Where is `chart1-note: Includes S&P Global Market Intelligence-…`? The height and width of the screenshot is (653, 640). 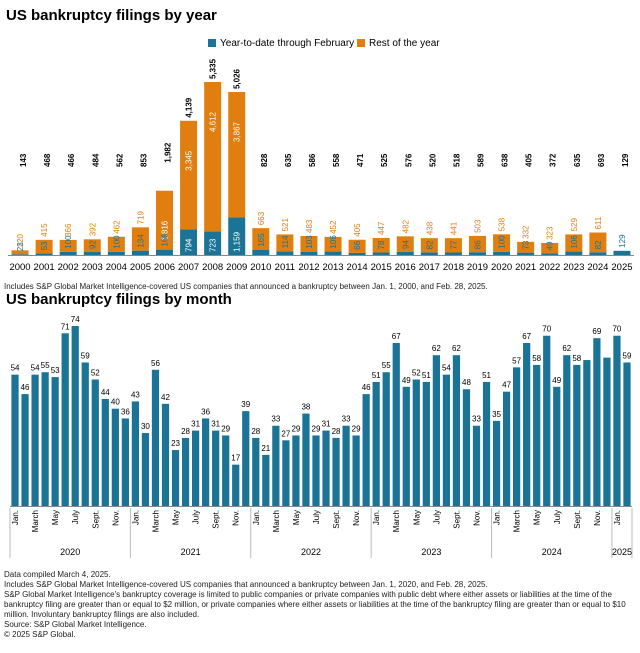
chart1-note: Includes S&P Global Market Intelligence-… is located at coordinates (246, 286).